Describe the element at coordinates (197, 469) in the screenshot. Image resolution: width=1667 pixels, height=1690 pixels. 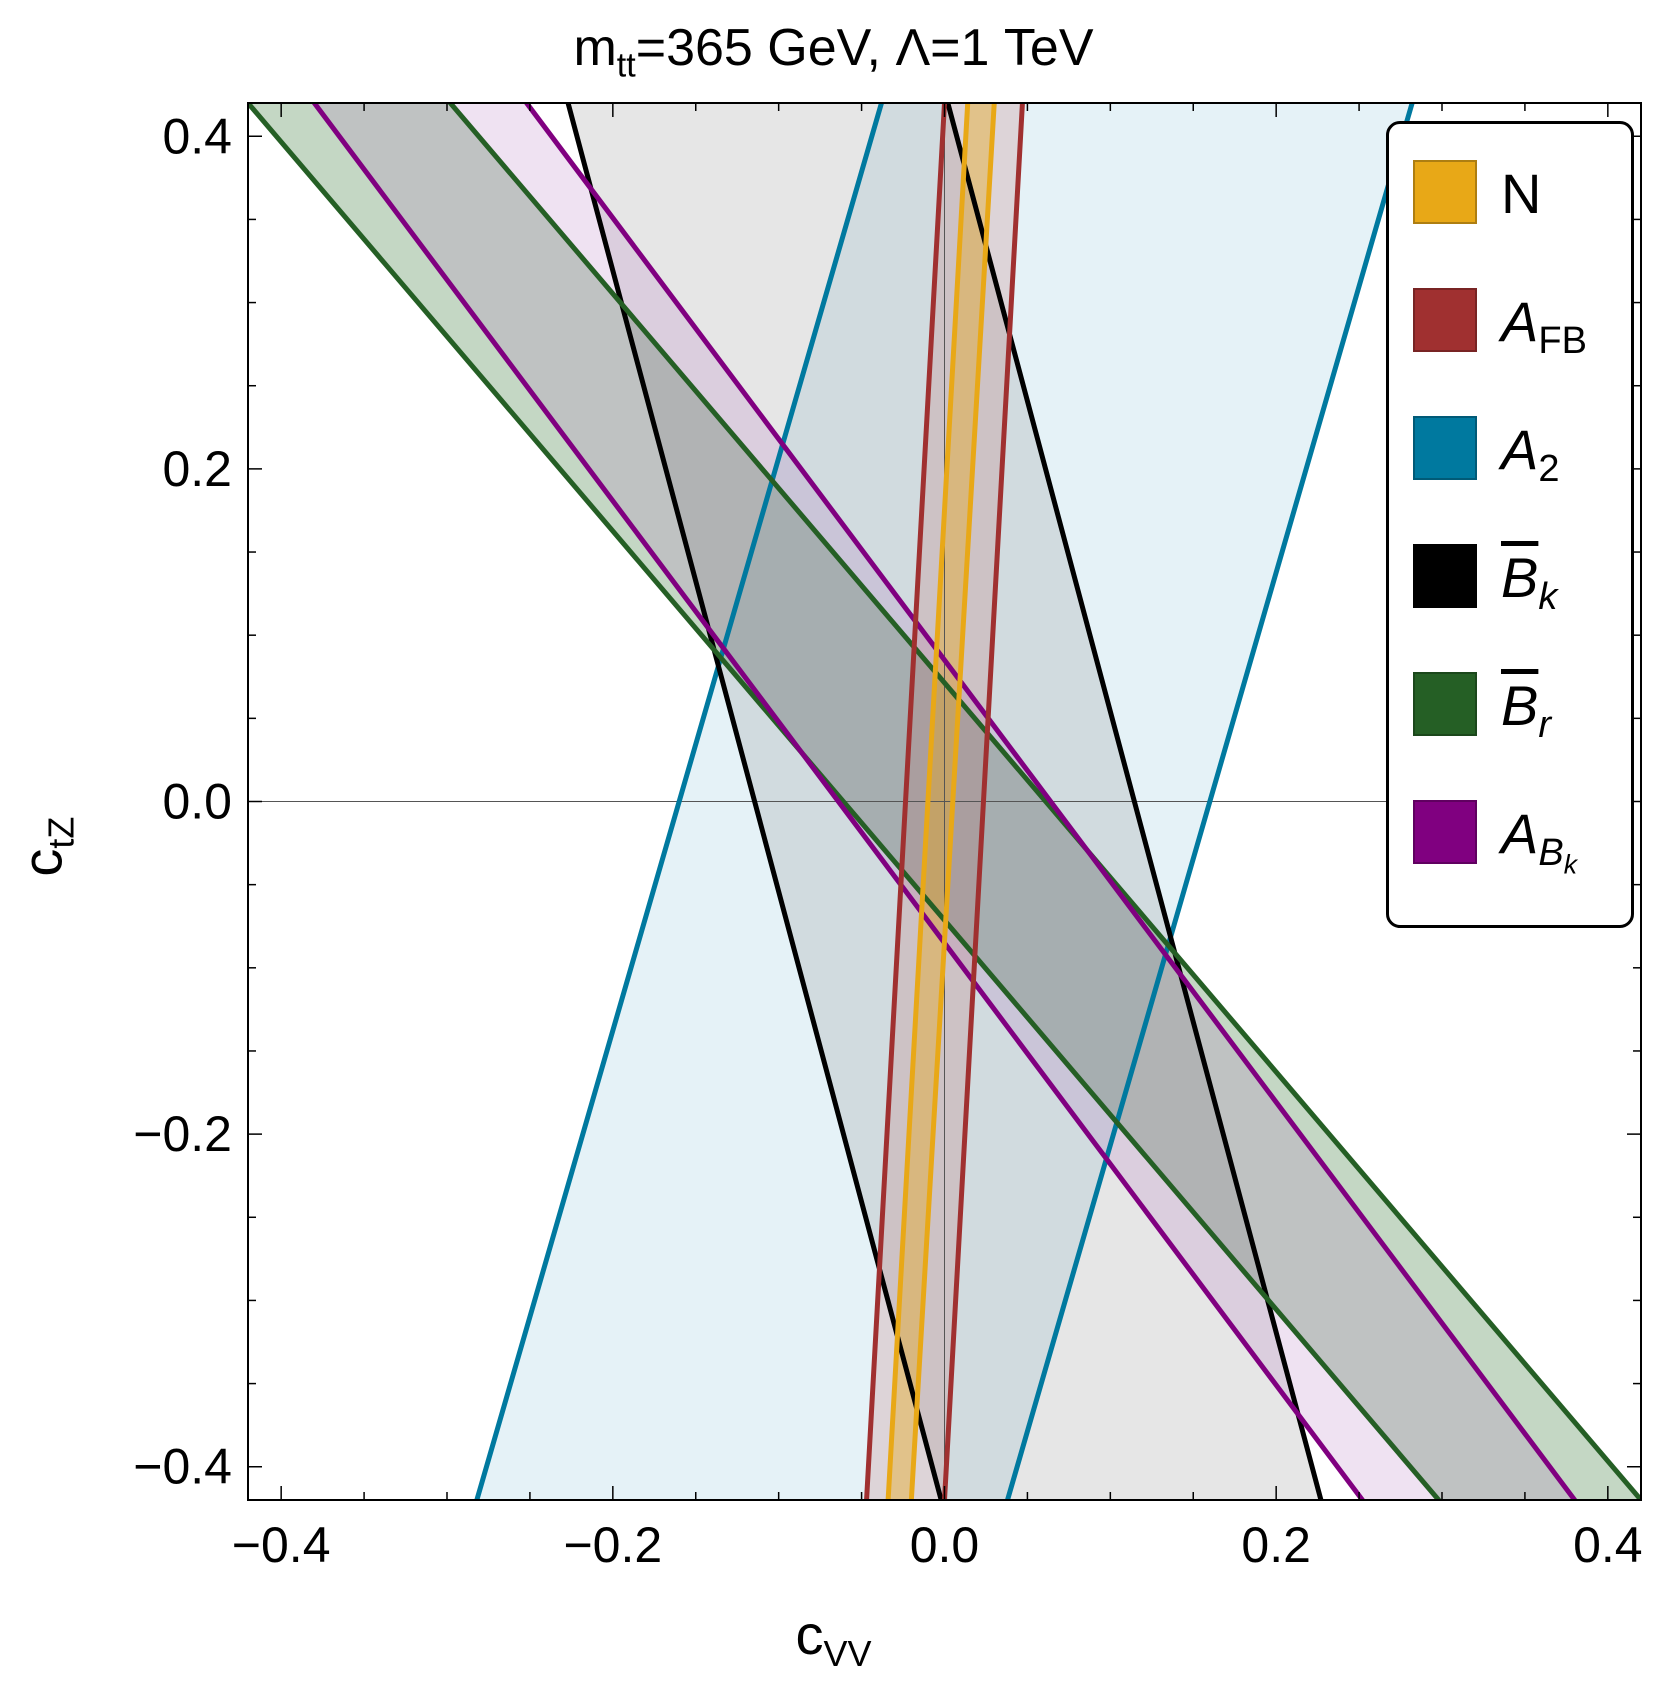
I see `y-tick-label: 0.2` at that location.